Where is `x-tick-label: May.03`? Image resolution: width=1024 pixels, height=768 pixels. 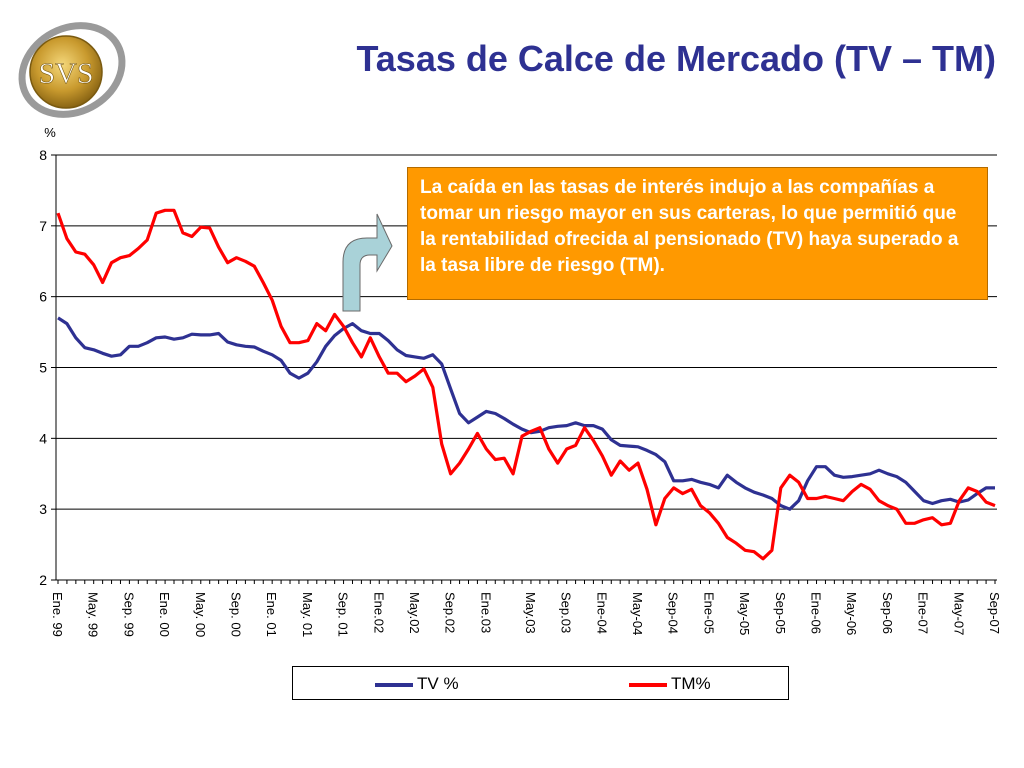
x-tick-label: May.03 is located at coordinates (530, 613).